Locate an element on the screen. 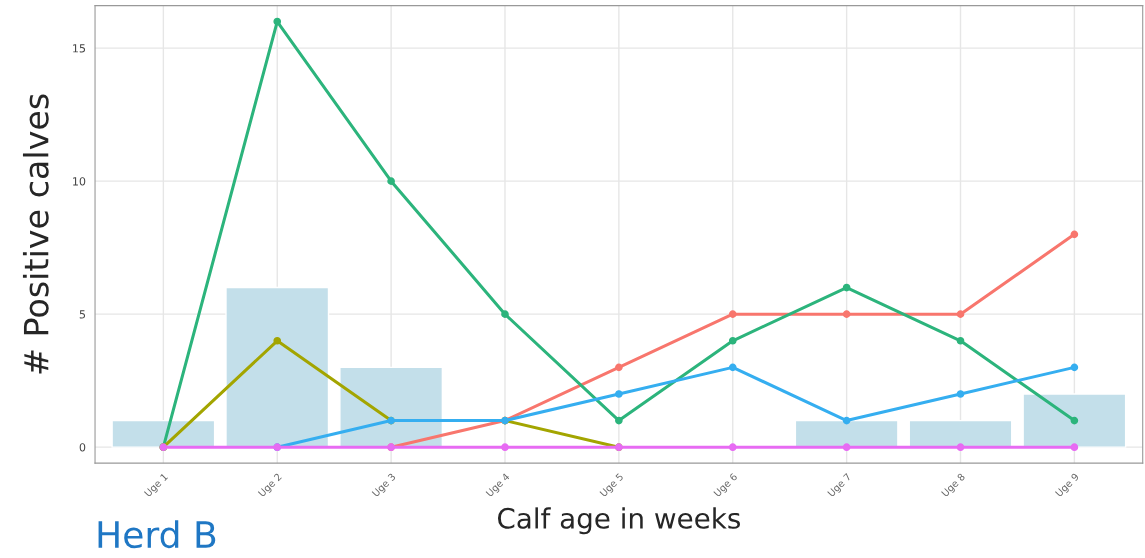  x-tick-label: Uge 3 is located at coordinates (384, 485).